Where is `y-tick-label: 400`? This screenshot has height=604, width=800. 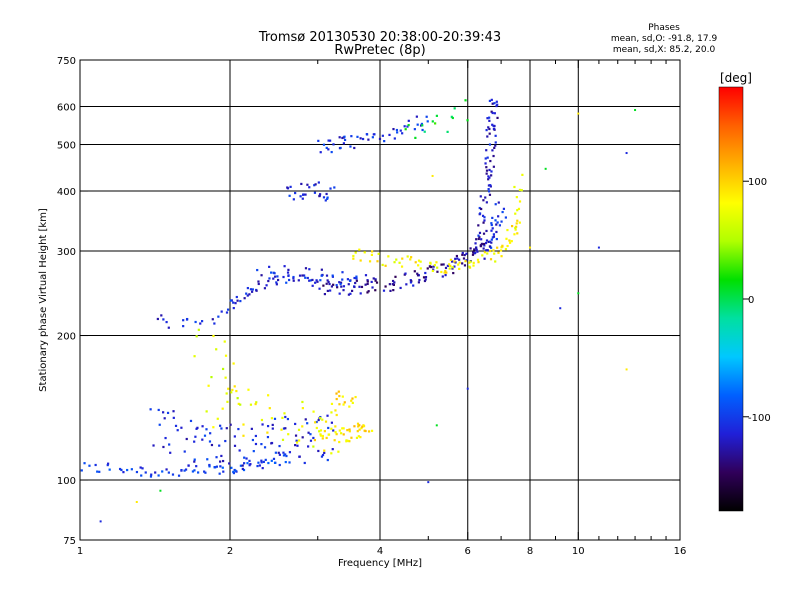
y-tick-label: 400 is located at coordinates (66, 192).